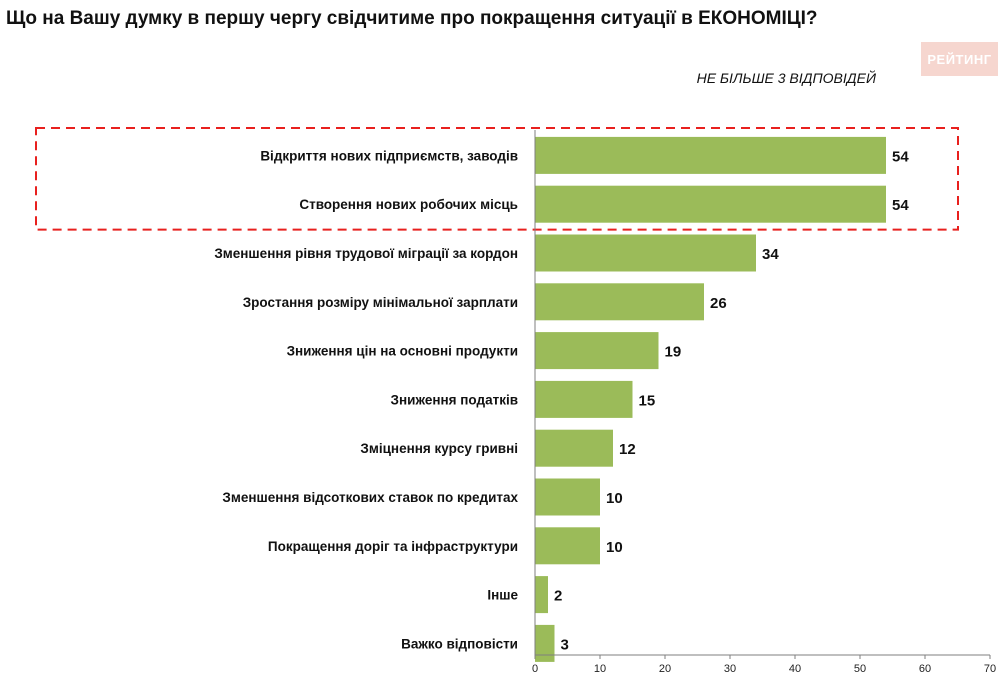 The image size is (998, 683). Describe the element at coordinates (718, 303) in the screenshot. I see `value-label: 26` at that location.